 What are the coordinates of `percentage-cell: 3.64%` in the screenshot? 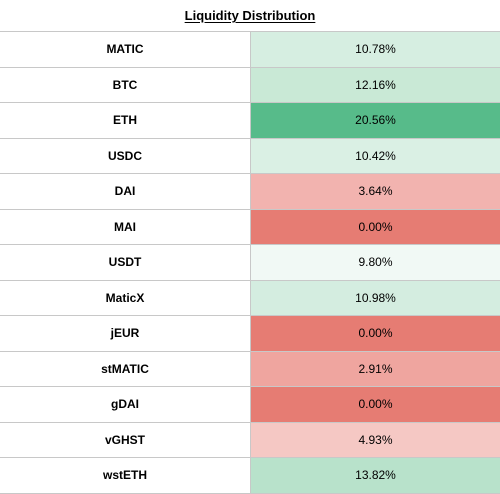 It's located at (375, 191).